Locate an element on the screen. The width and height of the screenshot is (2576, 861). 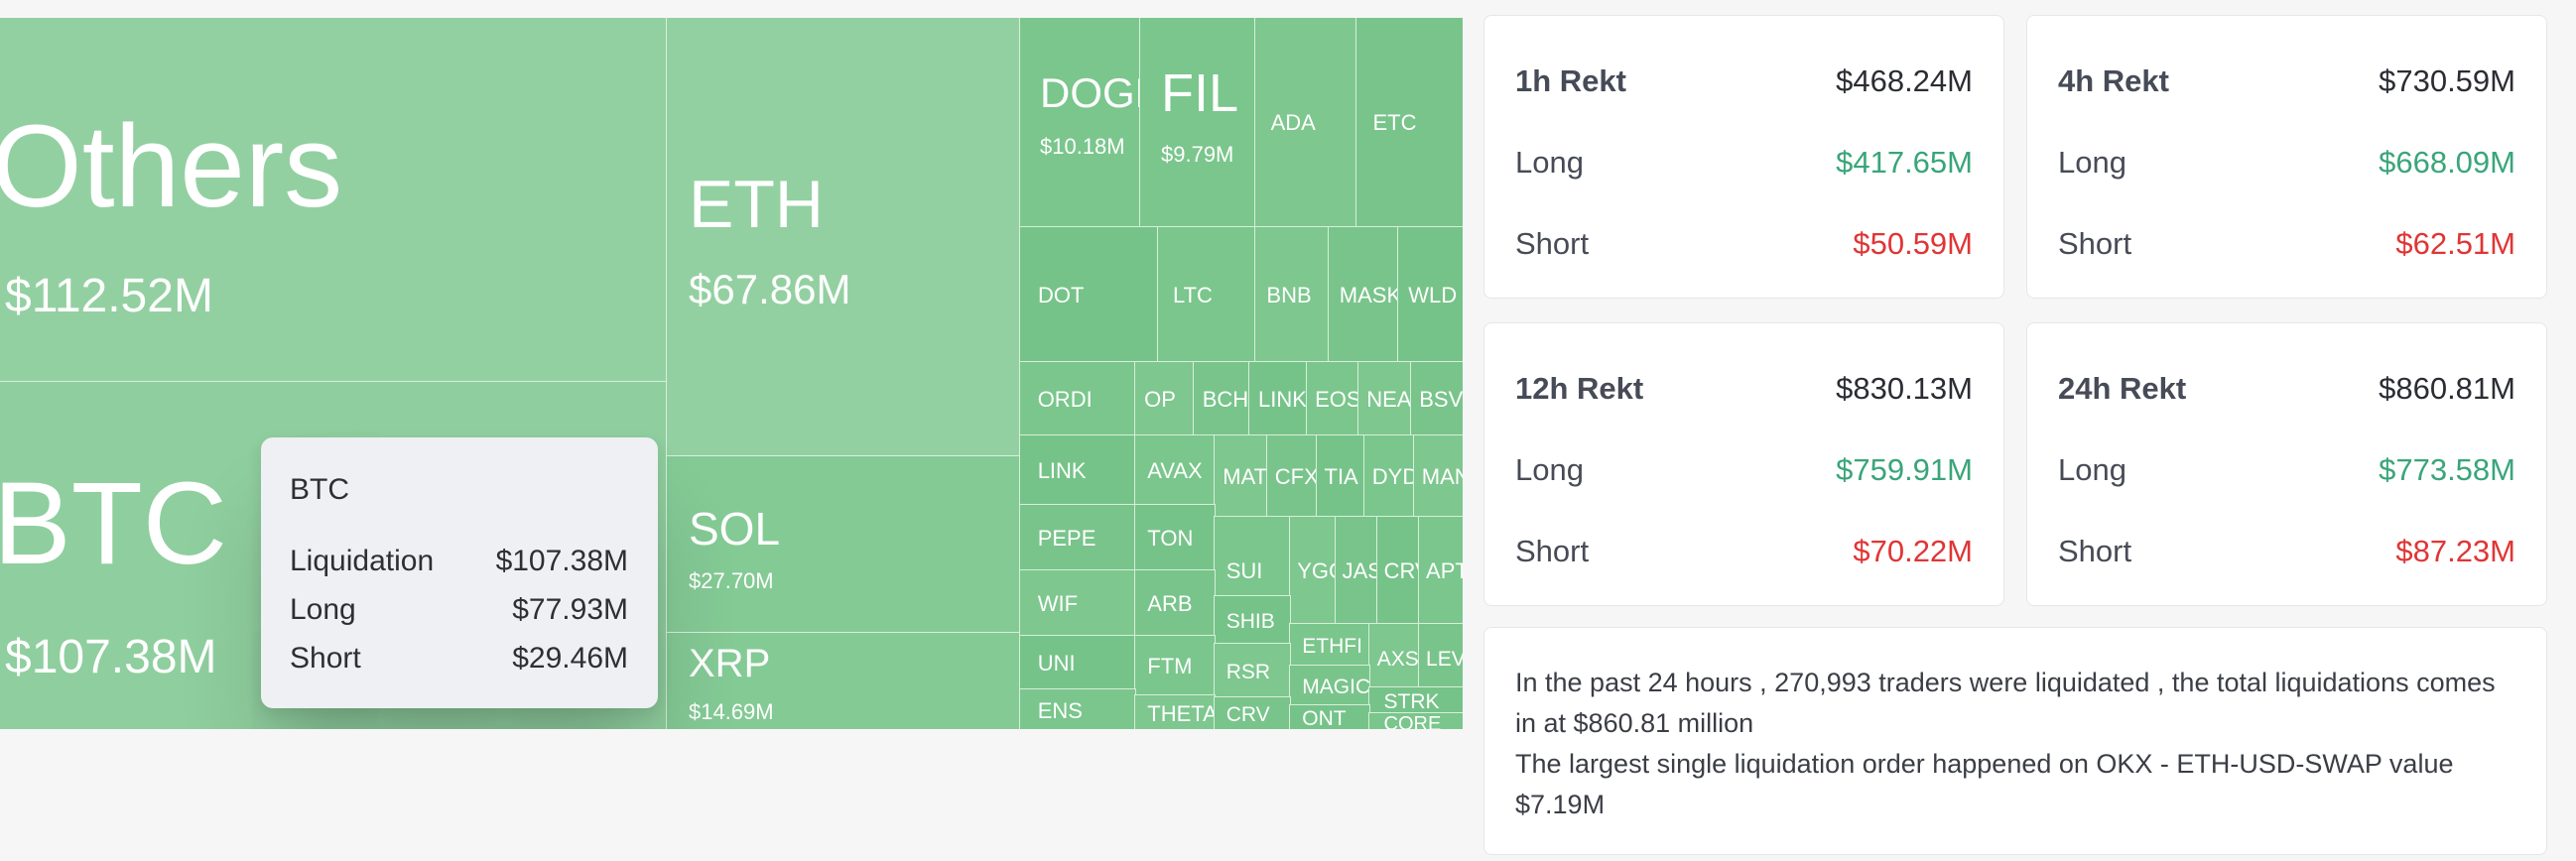
treemap-cell-matic: MATIC is located at coordinates (1241, 476).